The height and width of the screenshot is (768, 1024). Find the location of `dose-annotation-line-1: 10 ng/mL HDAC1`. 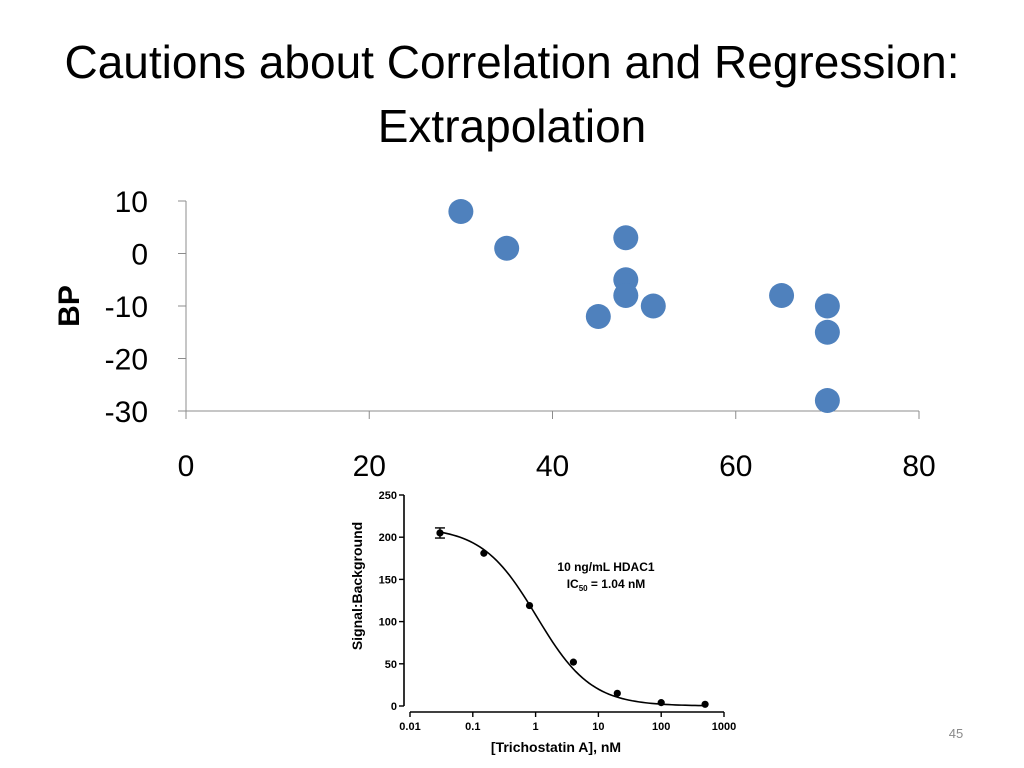

dose-annotation-line-1: 10 ng/mL HDAC1 is located at coordinates (605, 567).